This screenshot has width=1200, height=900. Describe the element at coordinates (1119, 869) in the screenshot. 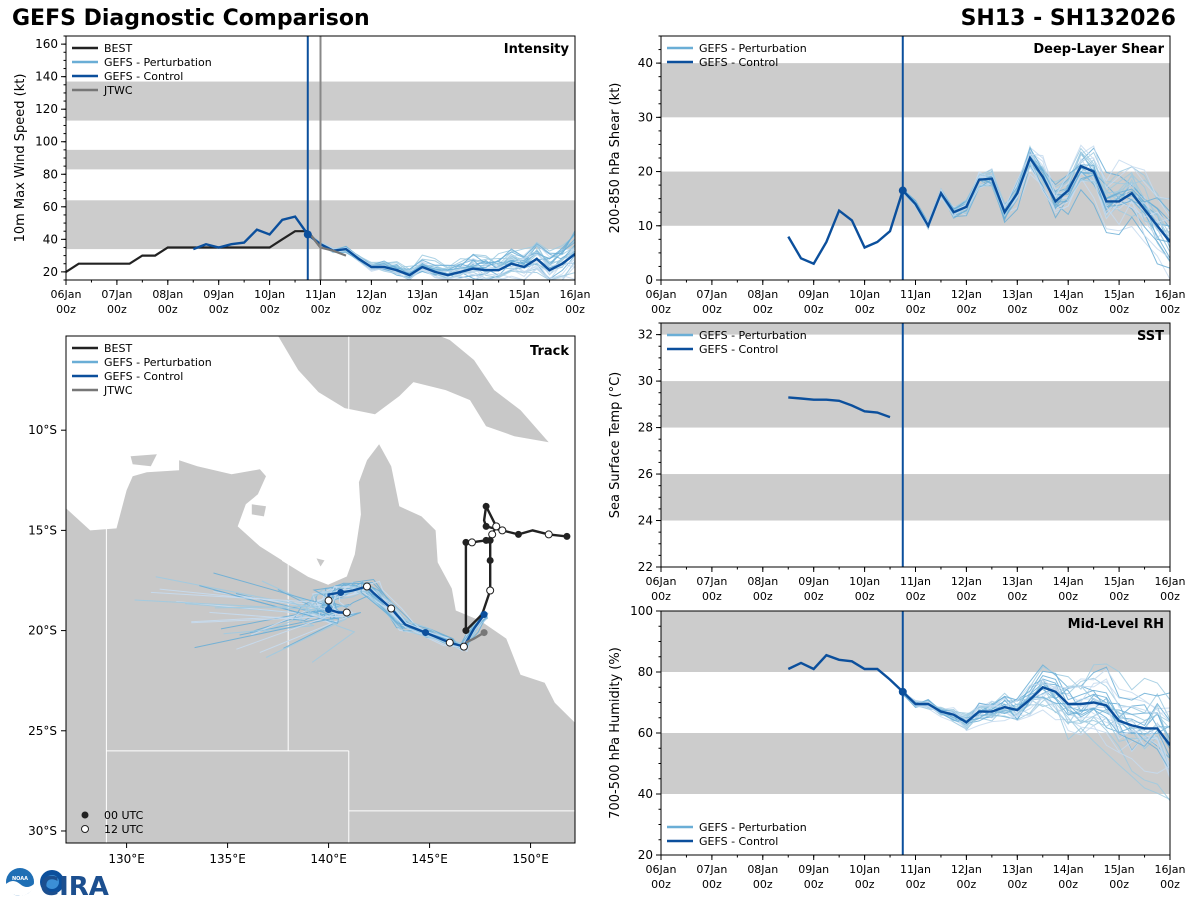

I see `rh-xtick-label: 15Jan` at that location.